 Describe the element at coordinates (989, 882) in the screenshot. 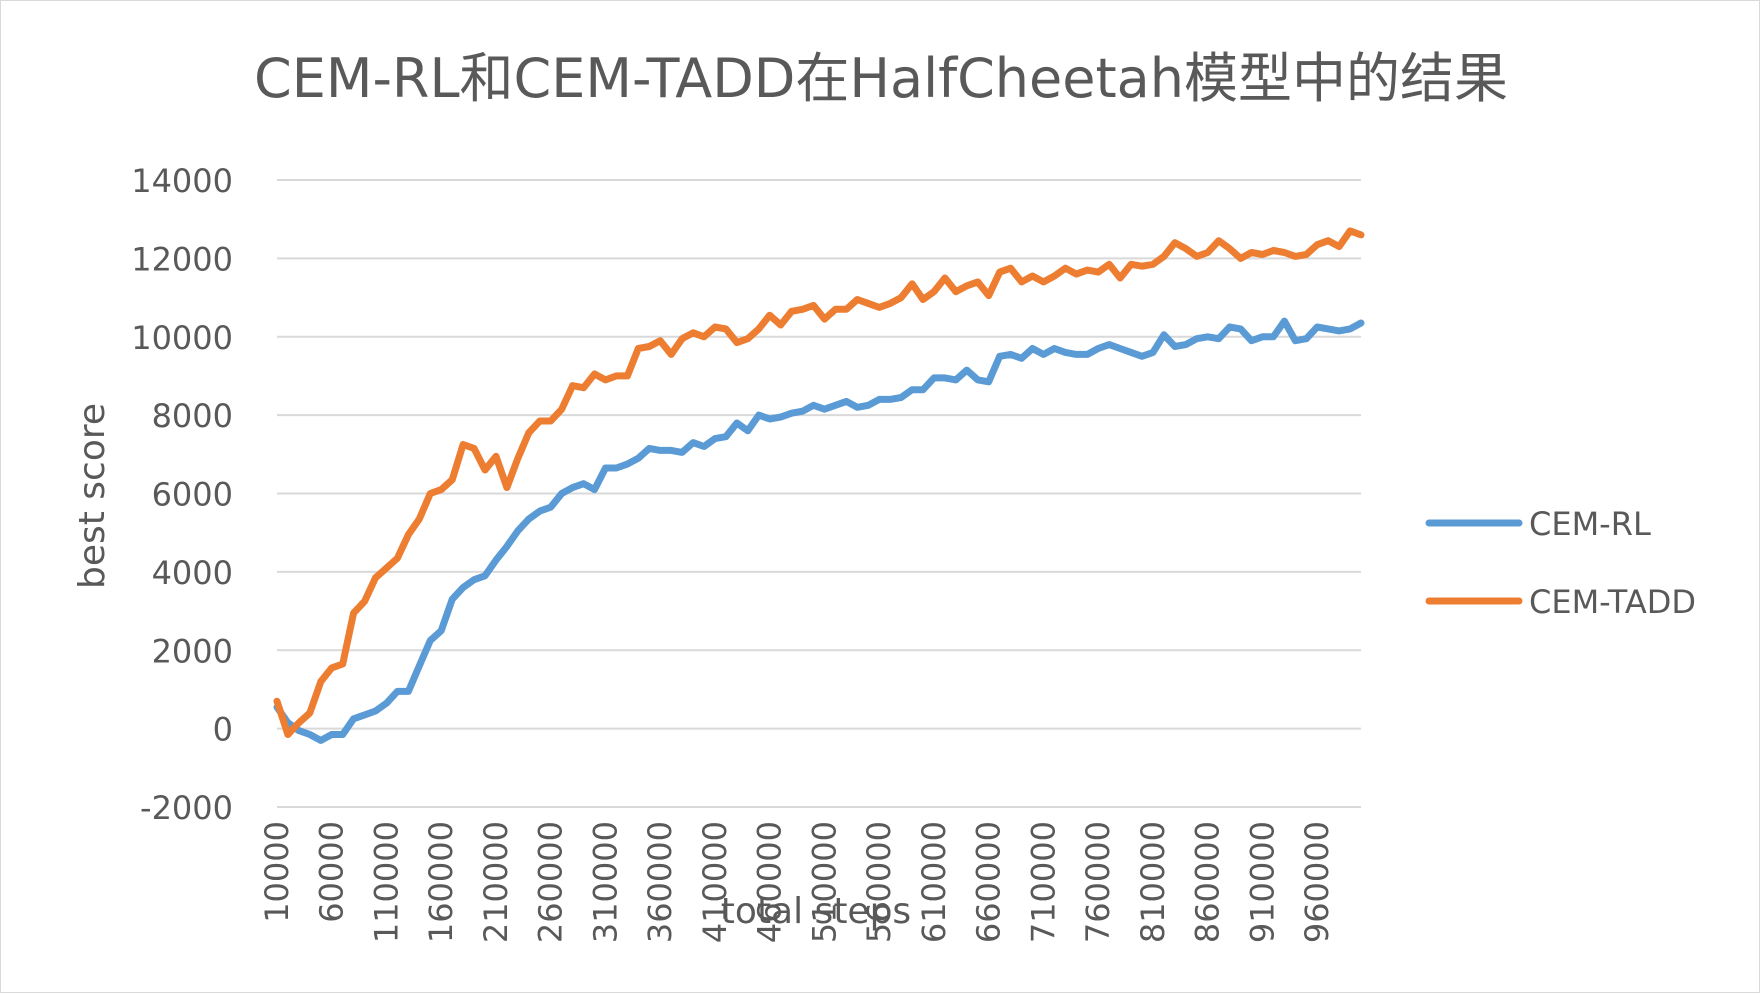

I see `x-tick-label: 660000` at that location.